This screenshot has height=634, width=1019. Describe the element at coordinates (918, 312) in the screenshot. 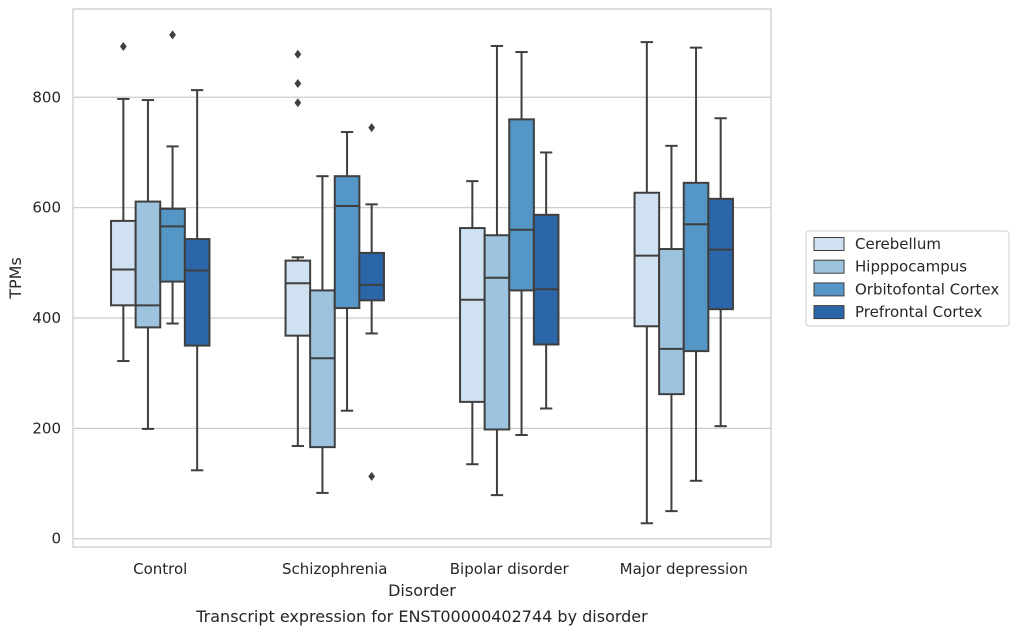

I see `legend-entry-label: Prefrontal Cortex` at that location.